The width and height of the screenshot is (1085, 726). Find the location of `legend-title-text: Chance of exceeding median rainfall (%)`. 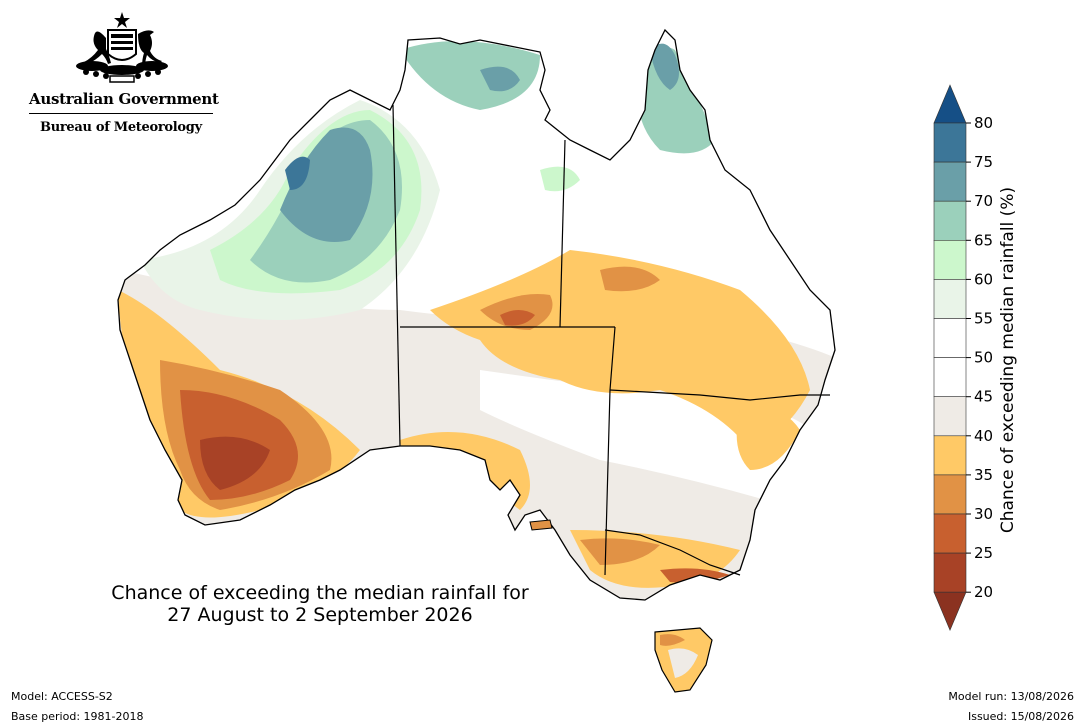

legend-title-text: Chance of exceeding median rainfall (%) is located at coordinates (1008, 360).